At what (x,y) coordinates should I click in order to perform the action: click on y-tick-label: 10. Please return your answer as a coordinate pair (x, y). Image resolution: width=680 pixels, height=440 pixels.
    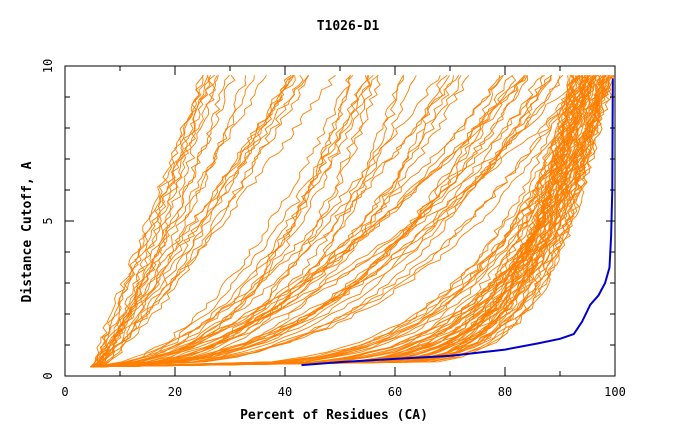
    Looking at the image, I should click on (48, 66).